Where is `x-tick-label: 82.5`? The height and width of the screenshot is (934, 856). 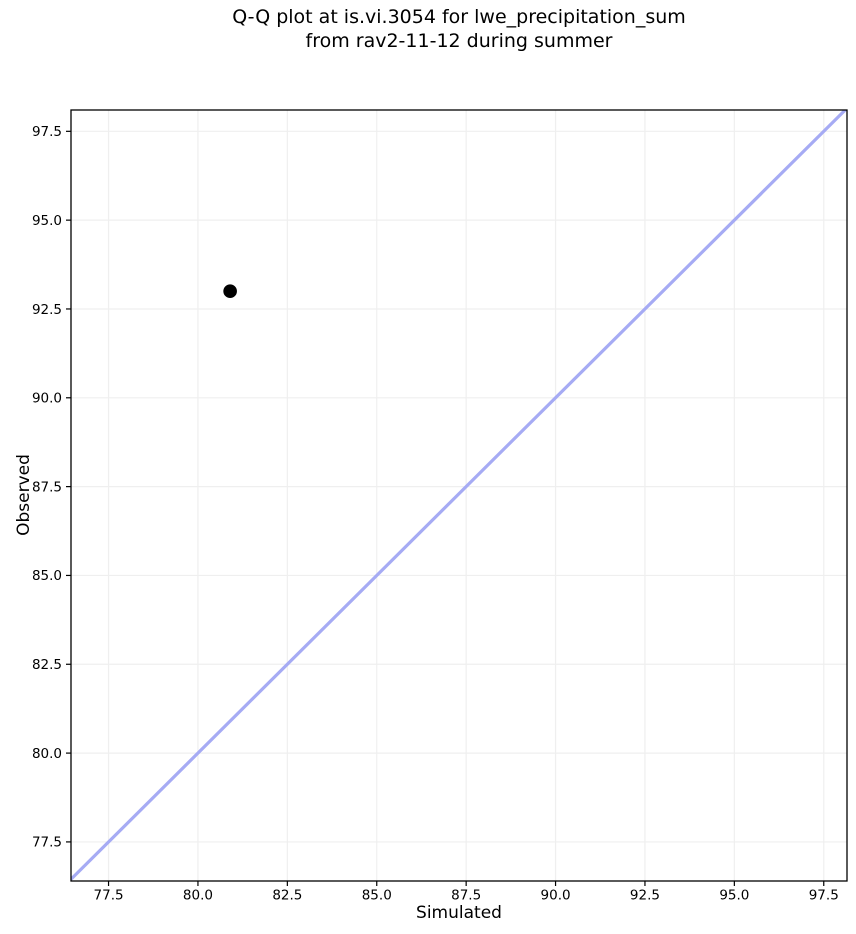 x-tick-label: 82.5 is located at coordinates (287, 896).